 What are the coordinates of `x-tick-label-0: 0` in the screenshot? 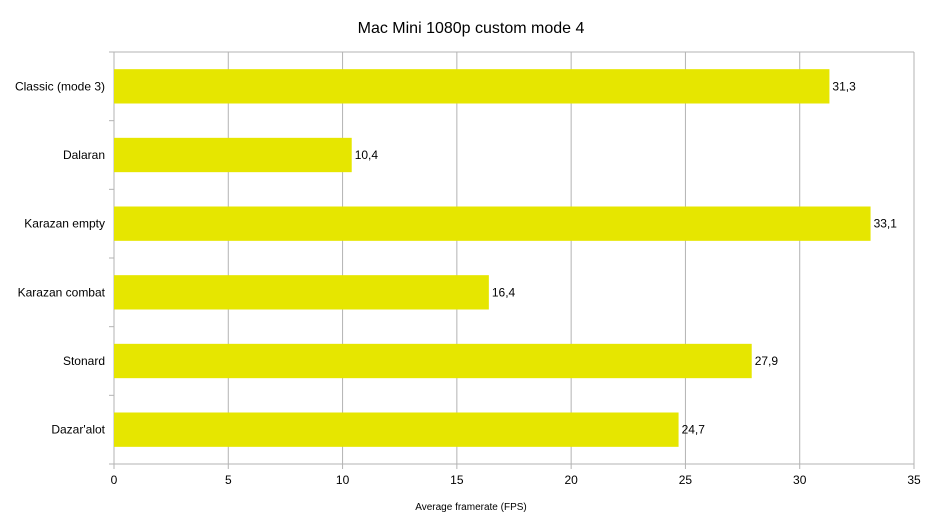 It's located at (114, 480).